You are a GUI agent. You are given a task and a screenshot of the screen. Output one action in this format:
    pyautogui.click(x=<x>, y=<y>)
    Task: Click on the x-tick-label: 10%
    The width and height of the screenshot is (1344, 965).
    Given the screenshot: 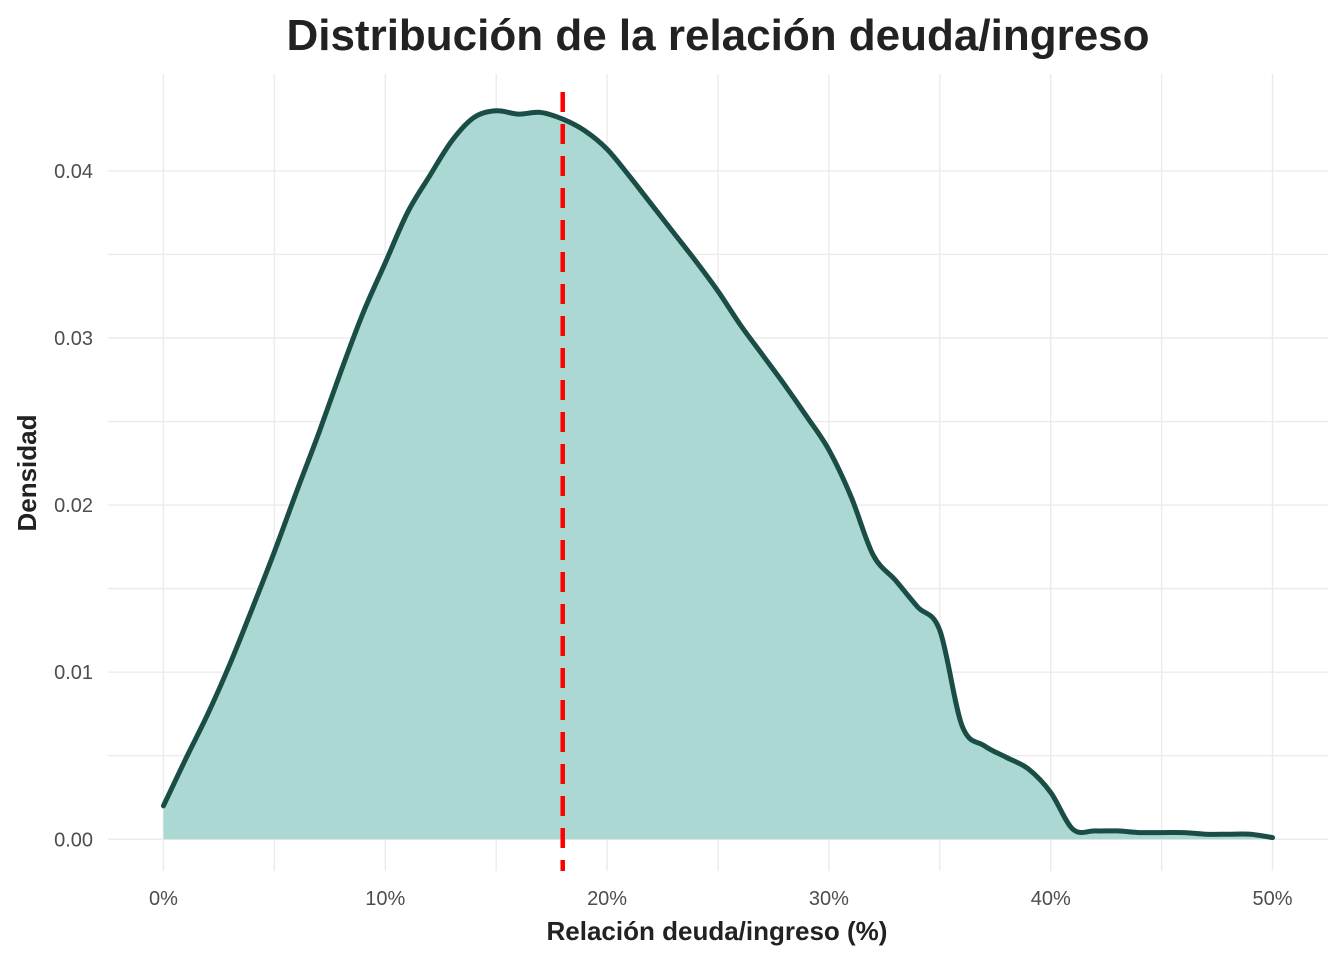 What is the action you would take?
    pyautogui.click(x=385, y=899)
    